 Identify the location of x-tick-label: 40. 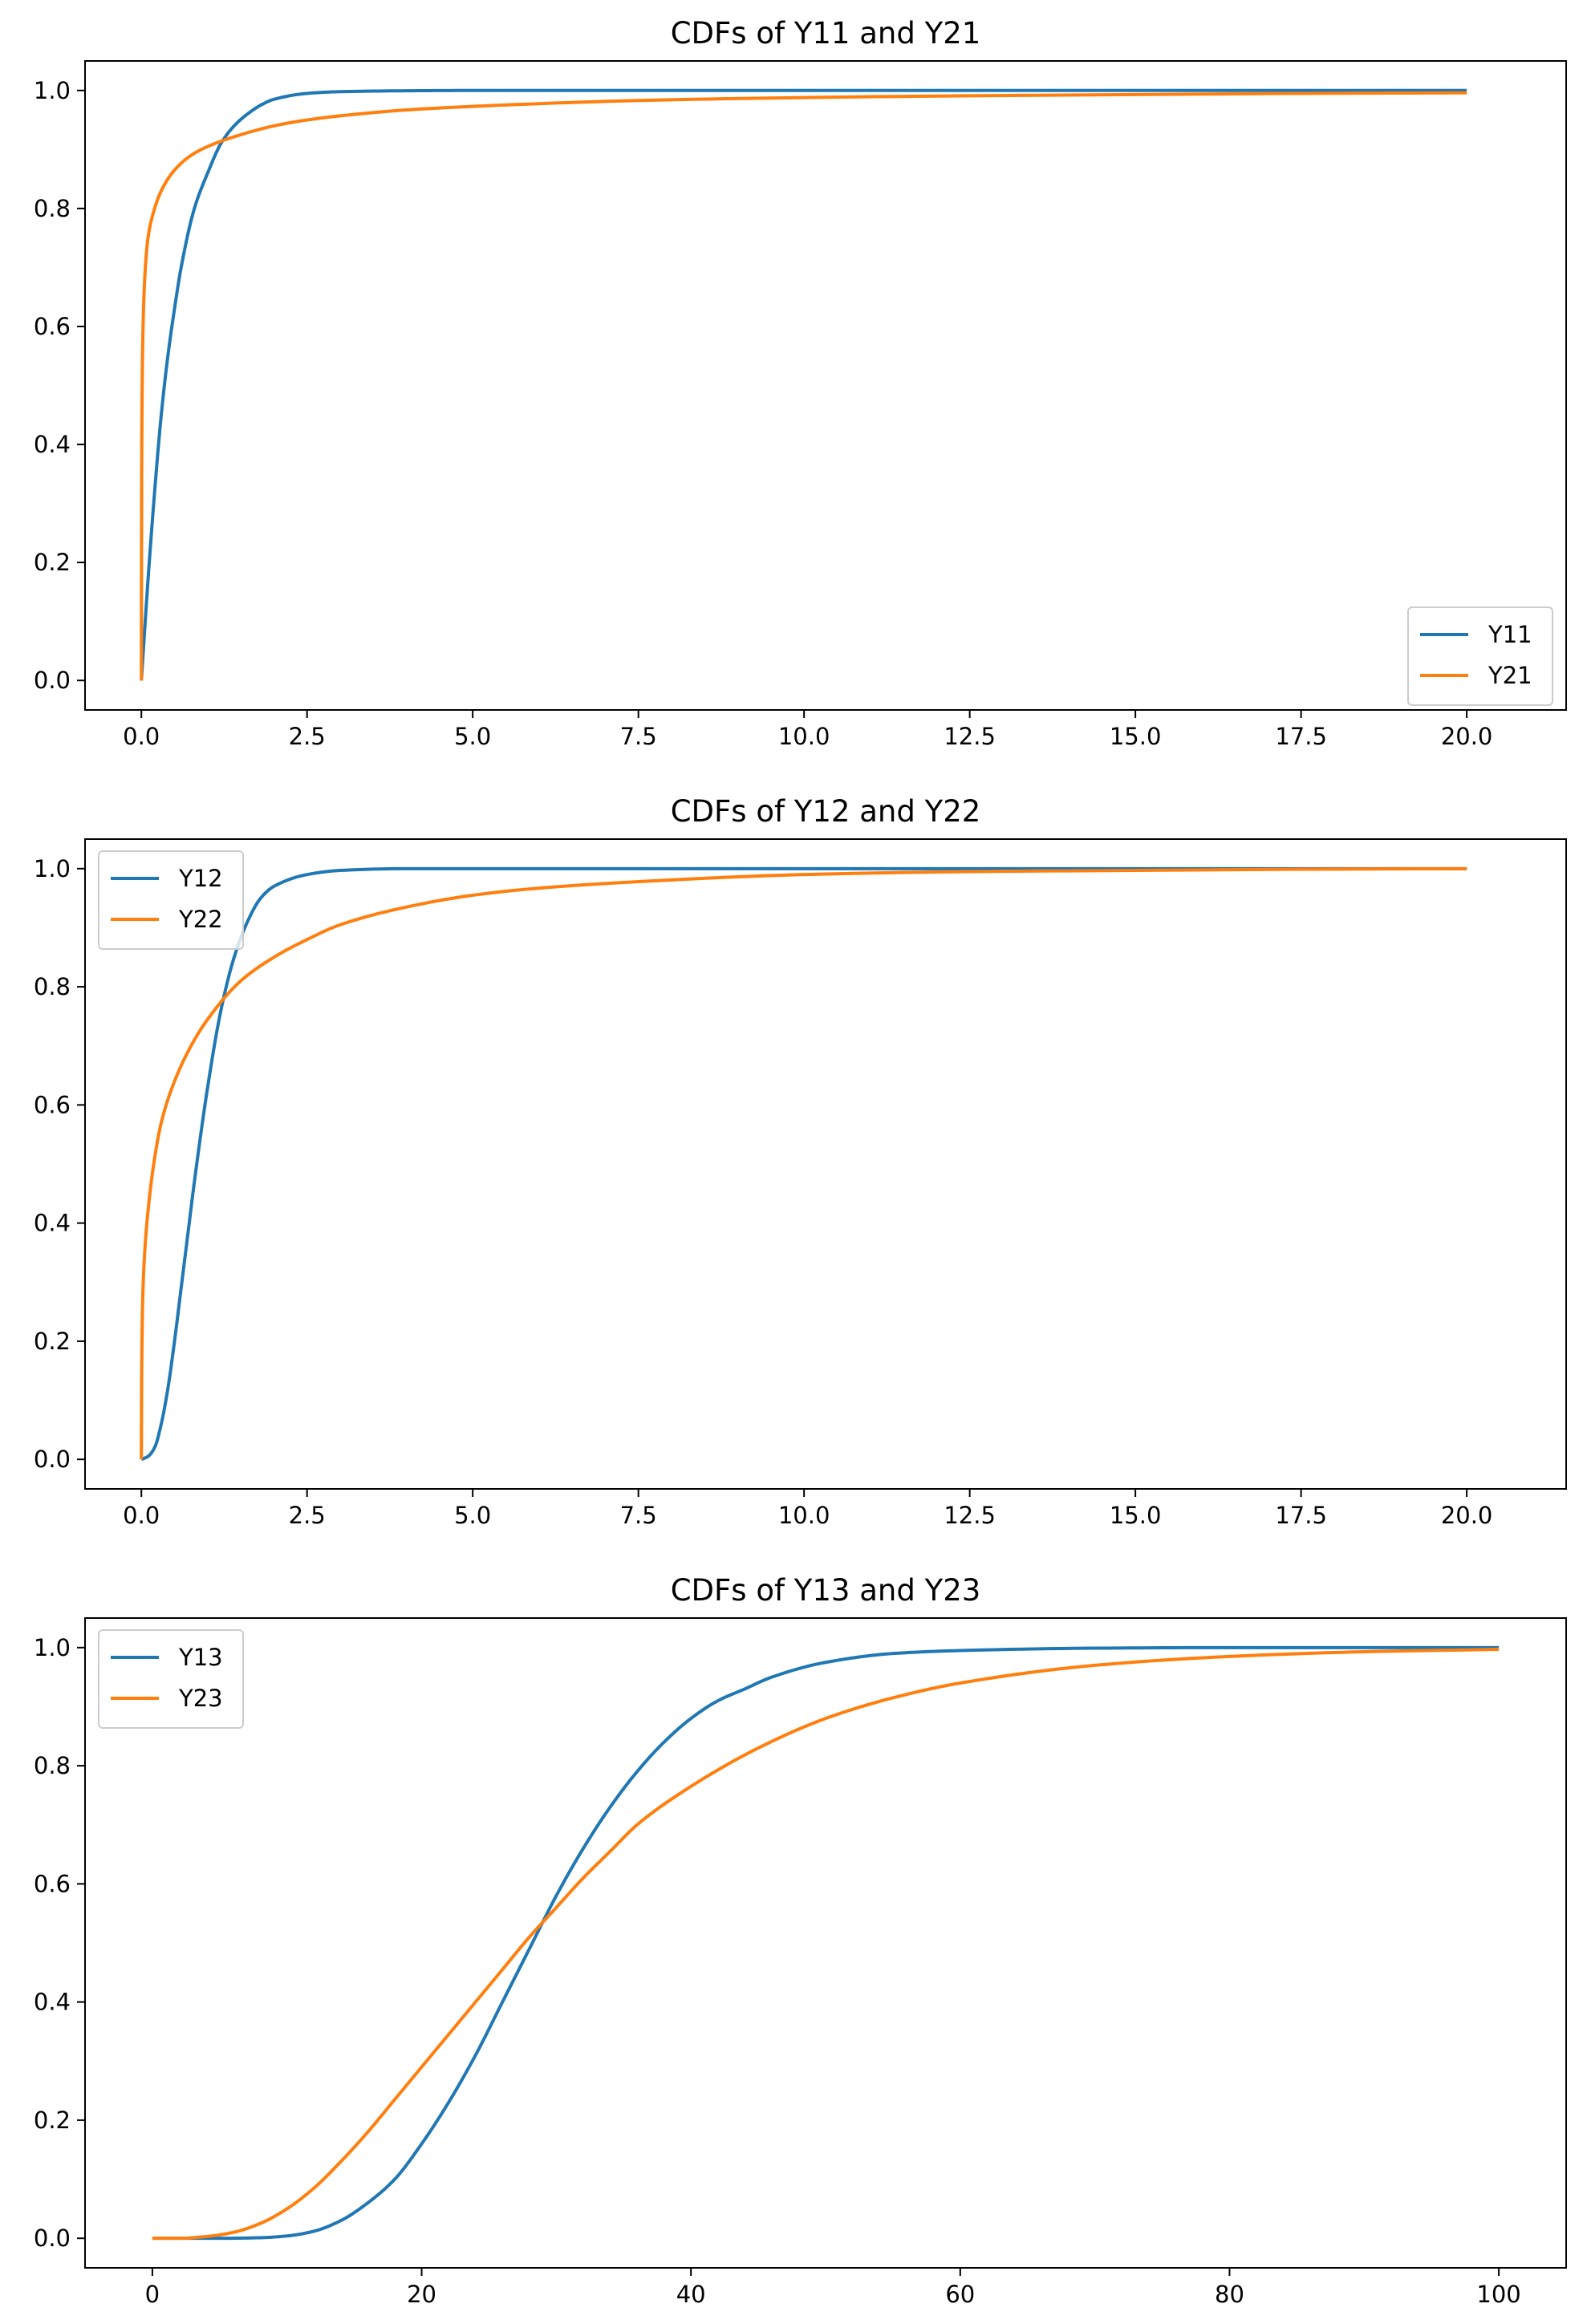
(691, 2294).